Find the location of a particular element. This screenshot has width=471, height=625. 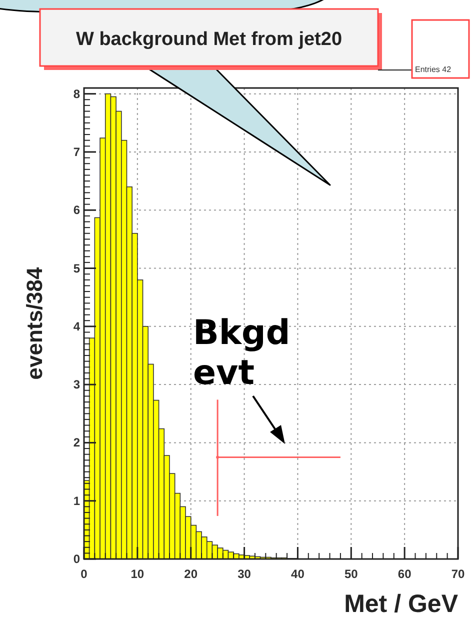

chart-title: W background Met from jet20 is located at coordinates (209, 39).